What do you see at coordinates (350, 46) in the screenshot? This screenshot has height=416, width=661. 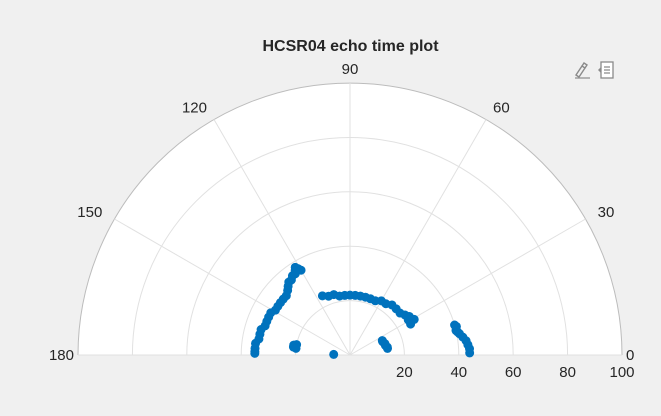 I see `chart-title: HCSR04 echo time plot` at bounding box center [350, 46].